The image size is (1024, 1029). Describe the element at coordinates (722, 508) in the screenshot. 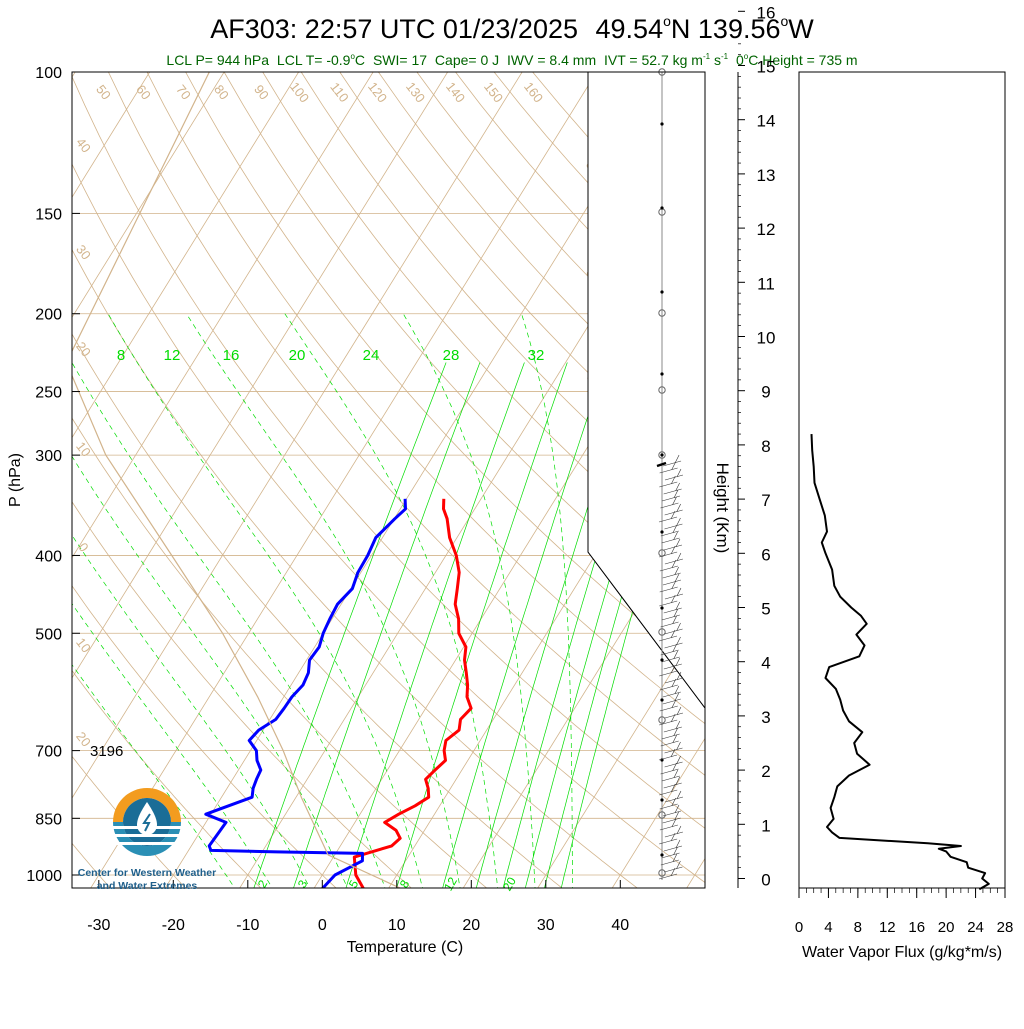

I see `height-axis-label: Height (Km)` at that location.